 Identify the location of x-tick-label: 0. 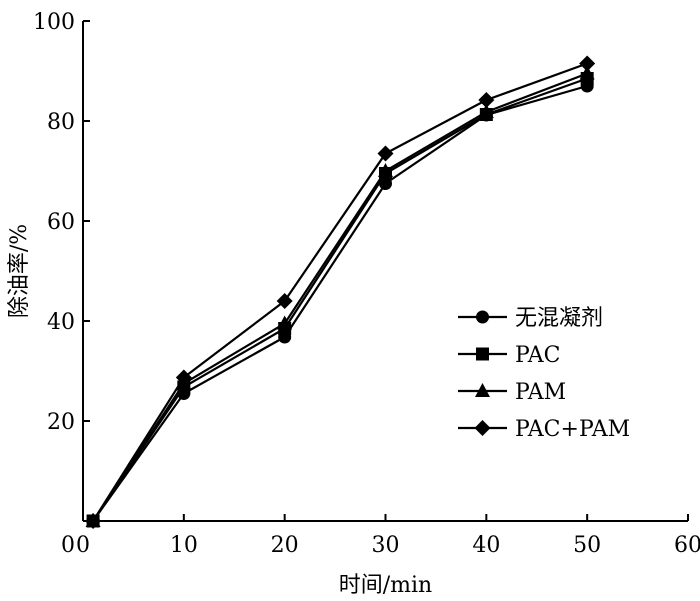
(83, 545).